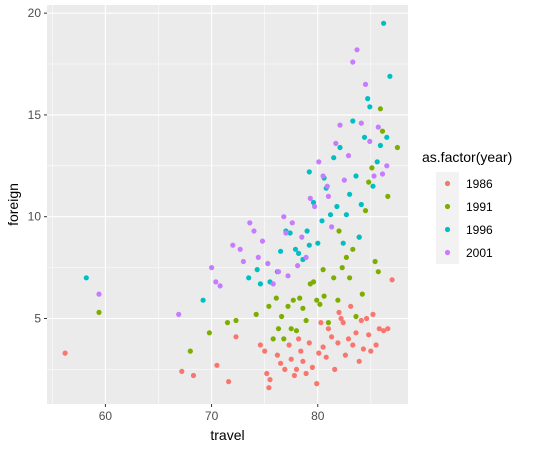 The image size is (546, 450). What do you see at coordinates (227, 435) in the screenshot?
I see `x-axis-title: travel` at bounding box center [227, 435].